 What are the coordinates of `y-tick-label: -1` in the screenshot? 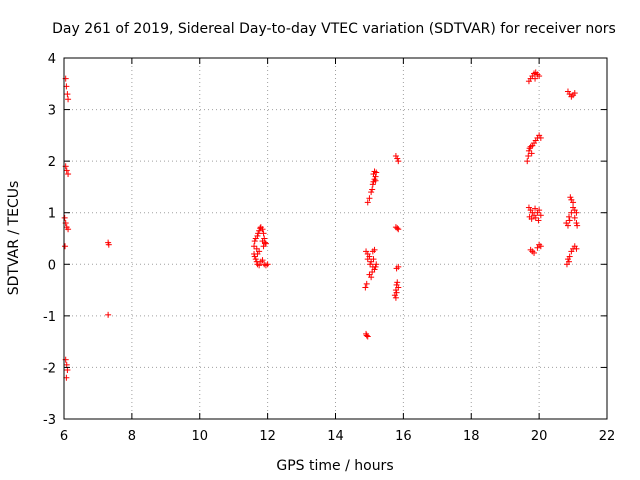 It's located at (49, 317).